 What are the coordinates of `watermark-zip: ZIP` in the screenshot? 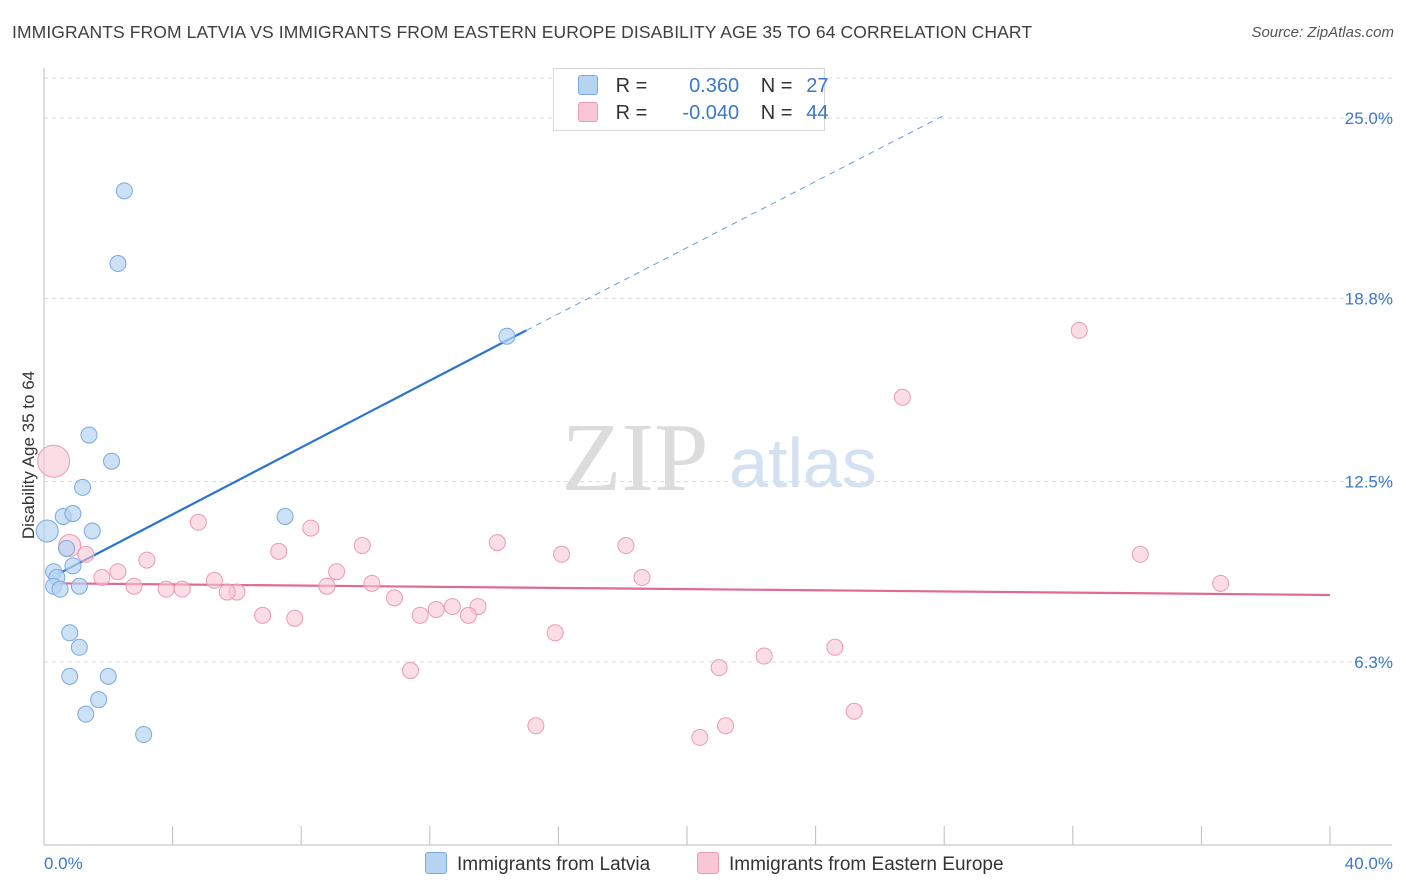 It's located at (635, 458).